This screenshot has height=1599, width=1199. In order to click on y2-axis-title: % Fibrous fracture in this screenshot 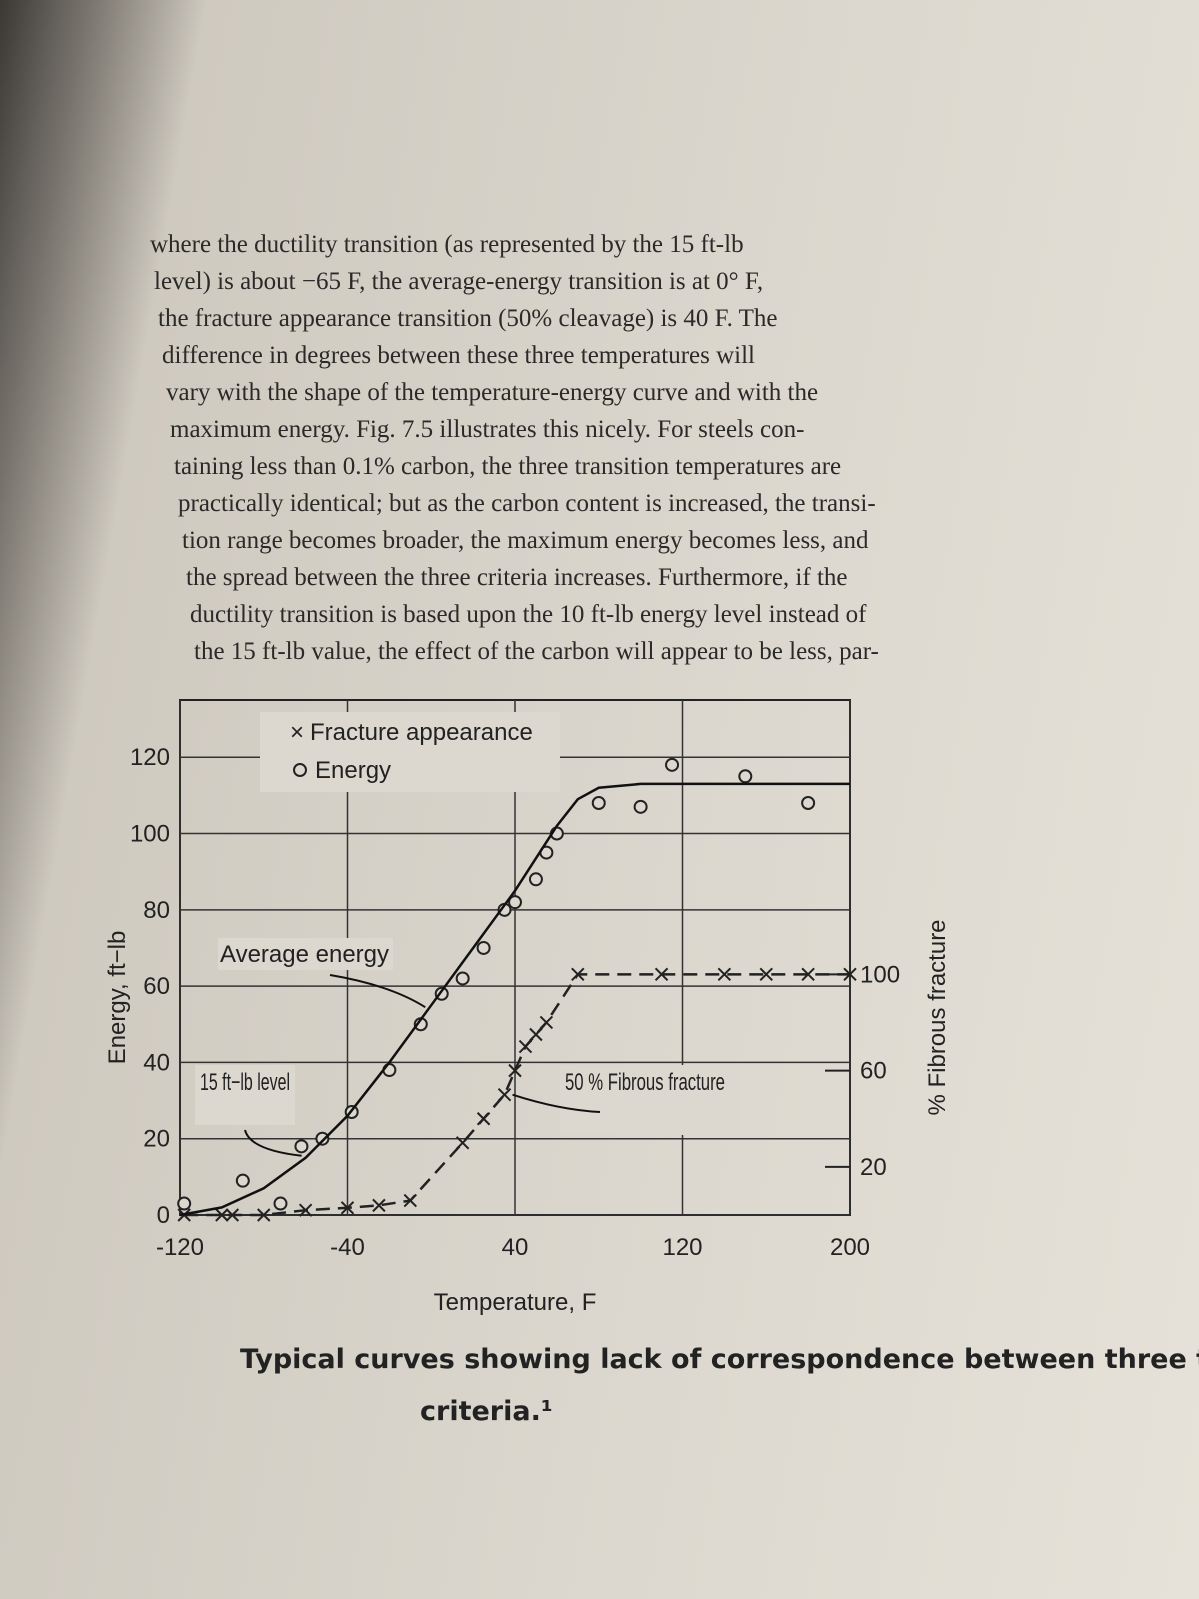, I will do `click(937, 1017)`.